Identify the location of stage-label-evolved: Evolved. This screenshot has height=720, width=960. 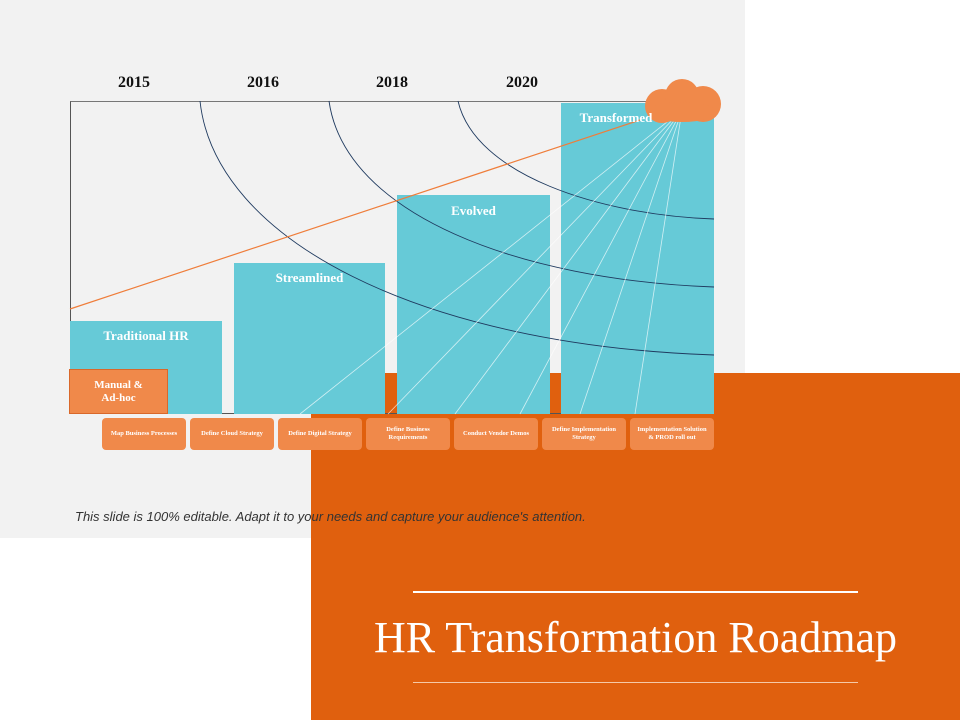
(473, 210).